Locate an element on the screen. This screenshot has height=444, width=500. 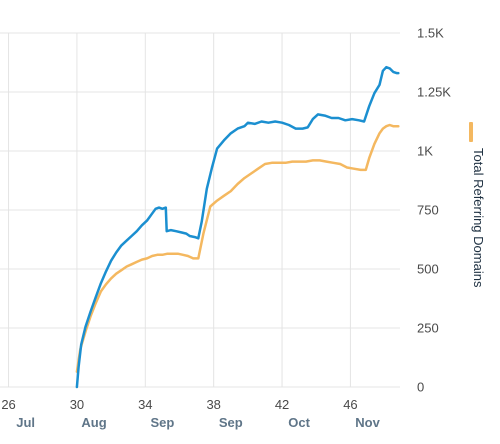
y-tick-label: 1.5K is located at coordinates (430, 33).